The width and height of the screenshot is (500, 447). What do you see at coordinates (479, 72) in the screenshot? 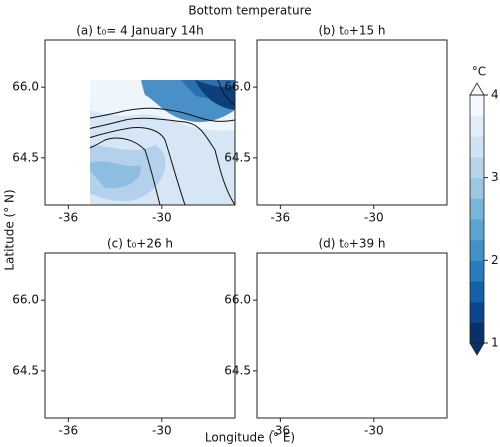
I see `colorbar-label: °C` at bounding box center [479, 72].